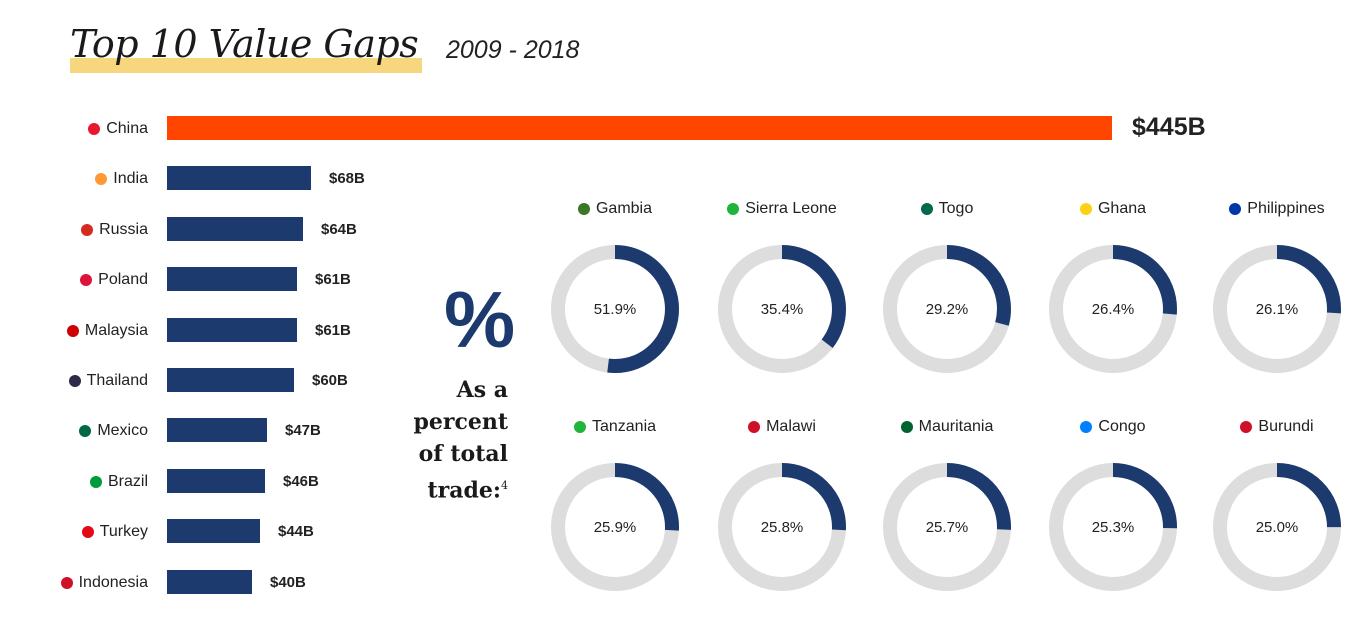 The height and width of the screenshot is (631, 1360). What do you see at coordinates (130, 179) in the screenshot?
I see `country-name: India` at bounding box center [130, 179].